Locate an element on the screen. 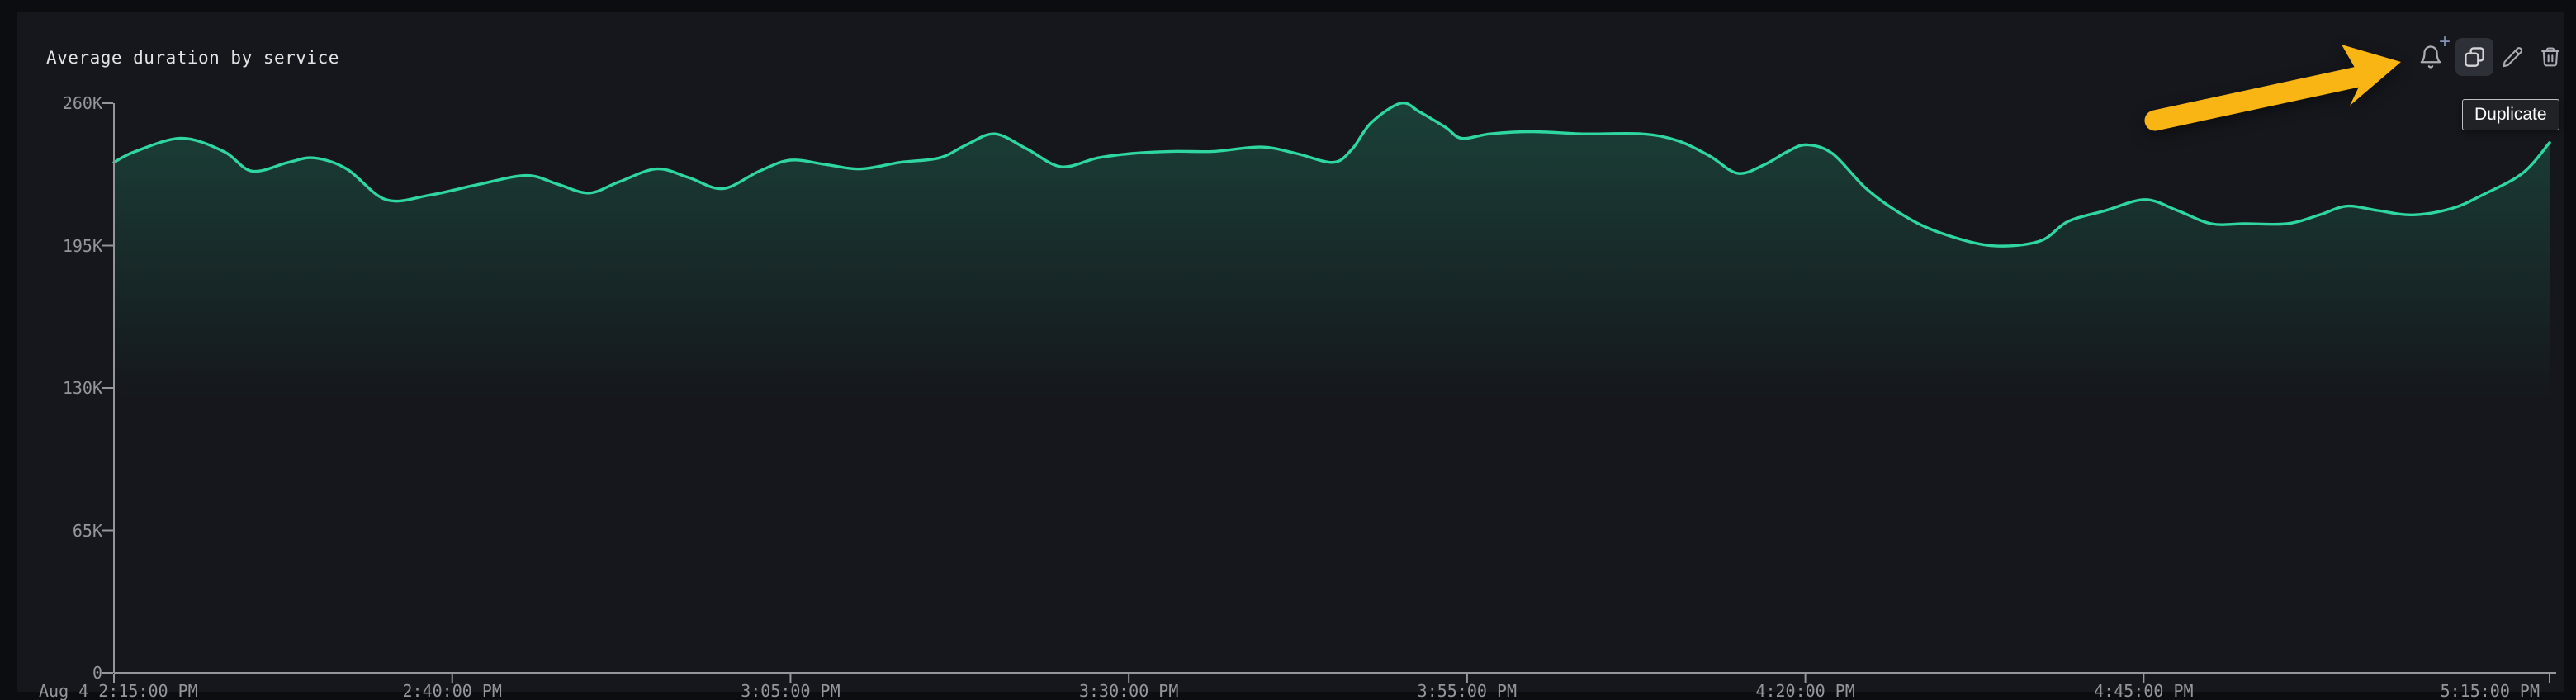 This screenshot has width=2576, height=700. panel-toolbar: + is located at coordinates (2491, 54).